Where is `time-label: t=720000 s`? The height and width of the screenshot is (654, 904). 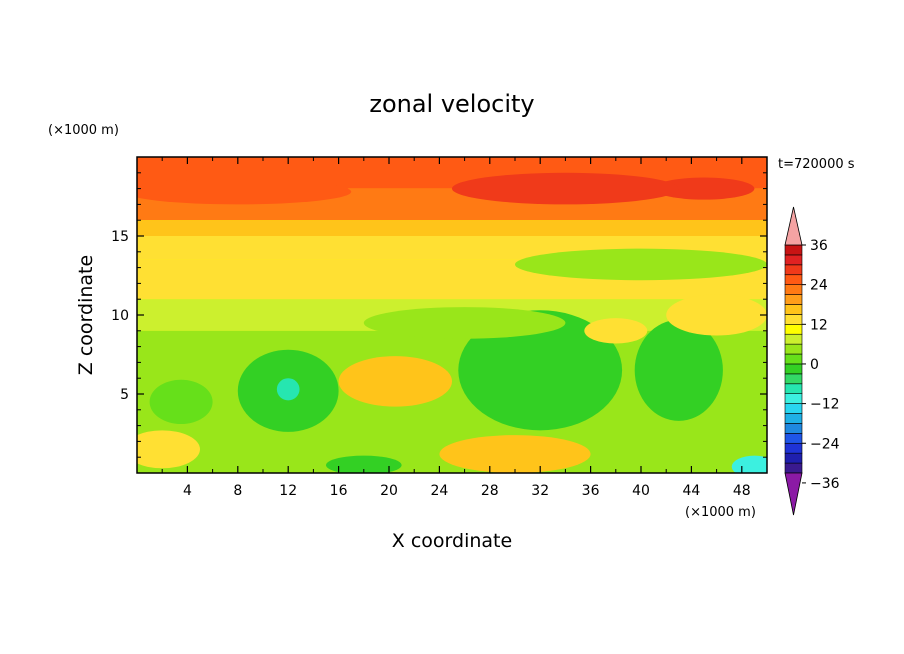
time-label: t=720000 s is located at coordinates (816, 164).